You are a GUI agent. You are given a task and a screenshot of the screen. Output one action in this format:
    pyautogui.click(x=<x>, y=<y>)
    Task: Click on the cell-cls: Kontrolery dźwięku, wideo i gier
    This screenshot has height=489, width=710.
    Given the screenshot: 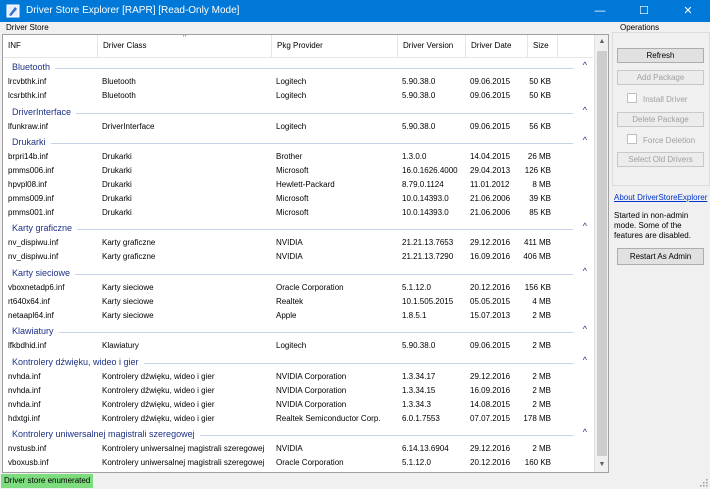 What is the action you would take?
    pyautogui.click(x=158, y=418)
    